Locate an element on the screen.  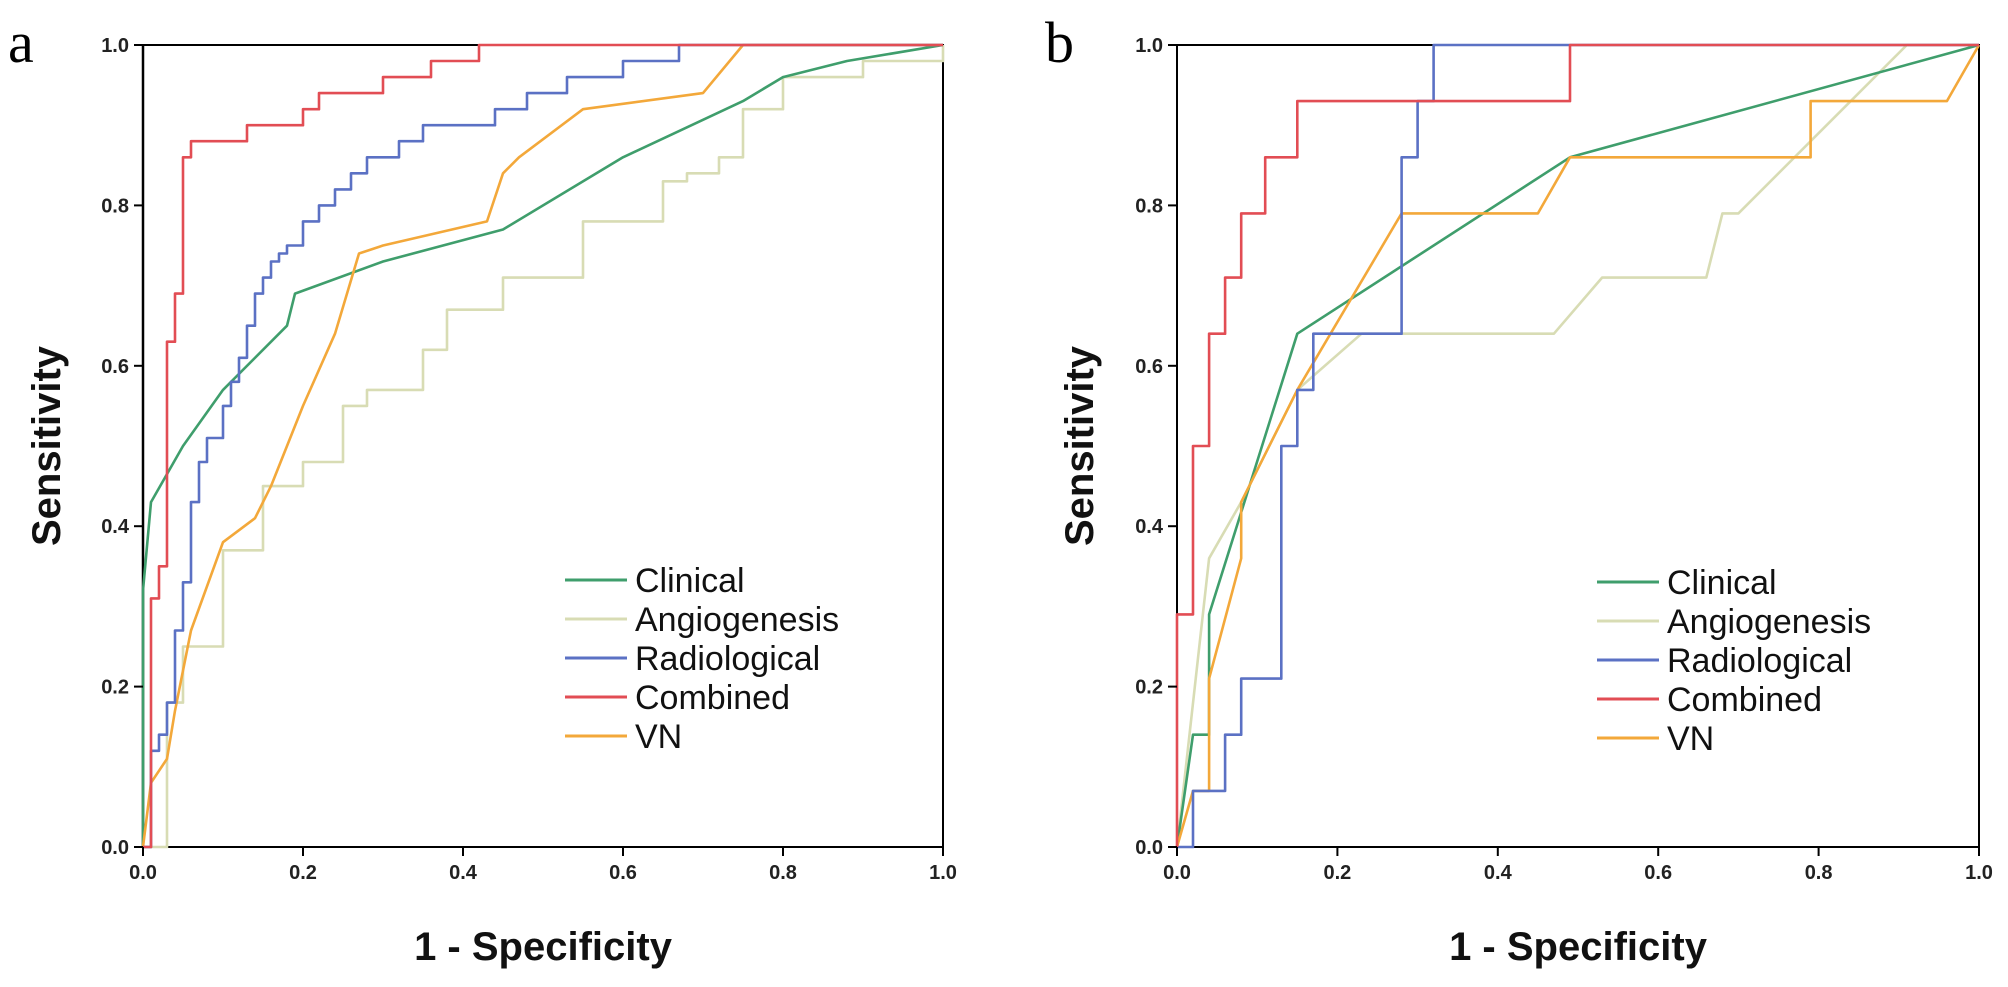
panel-a-x-tick-label: 0.6 is located at coordinates (623, 873).